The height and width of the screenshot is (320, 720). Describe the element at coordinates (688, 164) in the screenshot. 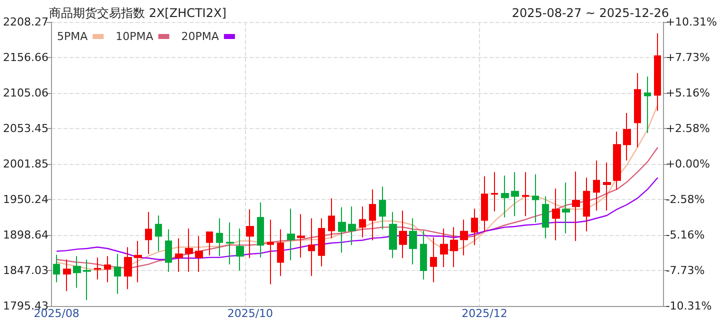

I see `y2-tick-label: +0.00%` at that location.